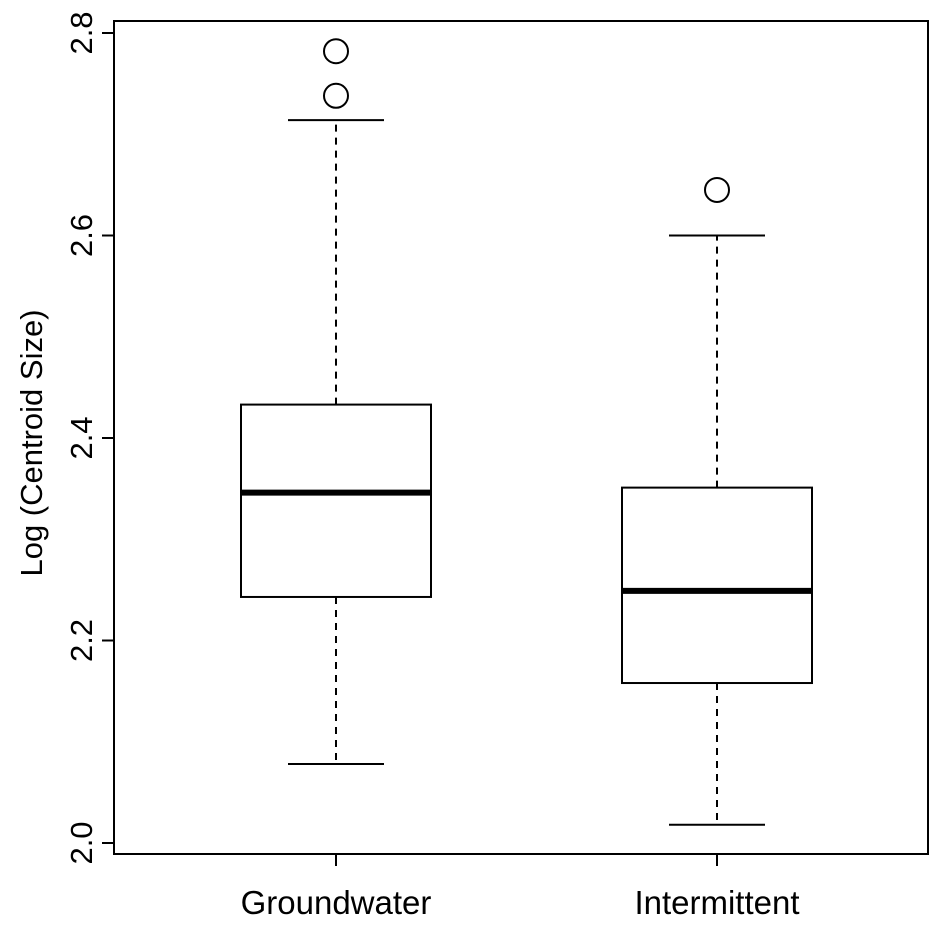  I want to click on x-category-label: Intermittent, so click(716, 902).